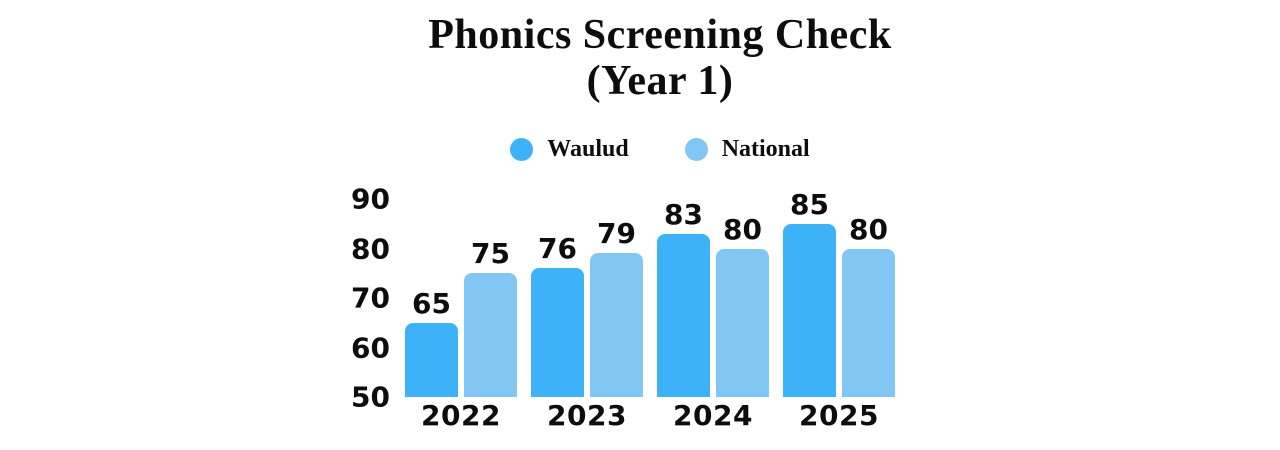 The image size is (1280, 450). I want to click on y-tick-label-50: 50, so click(370, 397).